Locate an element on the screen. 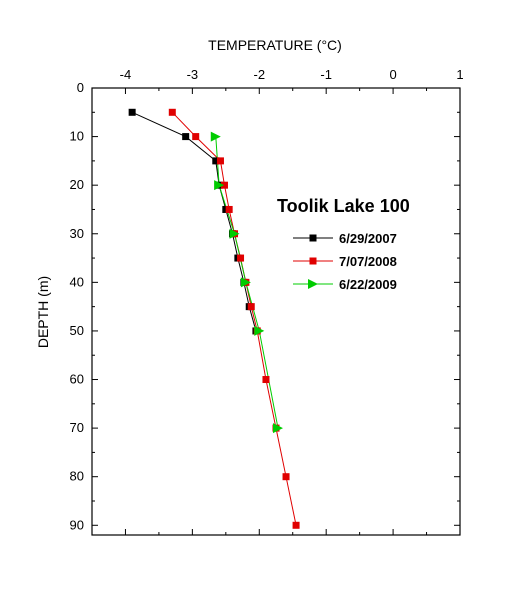  y-tick-label: 70 is located at coordinates (77, 427).